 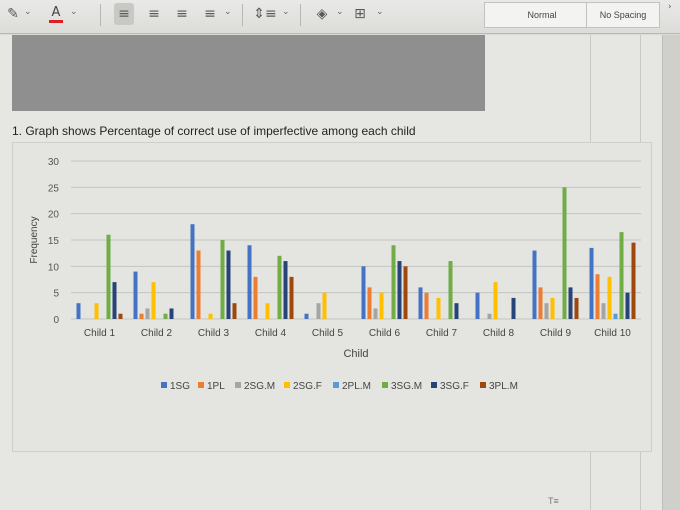 I want to click on vertical-scrollbar, so click(x=671, y=272).